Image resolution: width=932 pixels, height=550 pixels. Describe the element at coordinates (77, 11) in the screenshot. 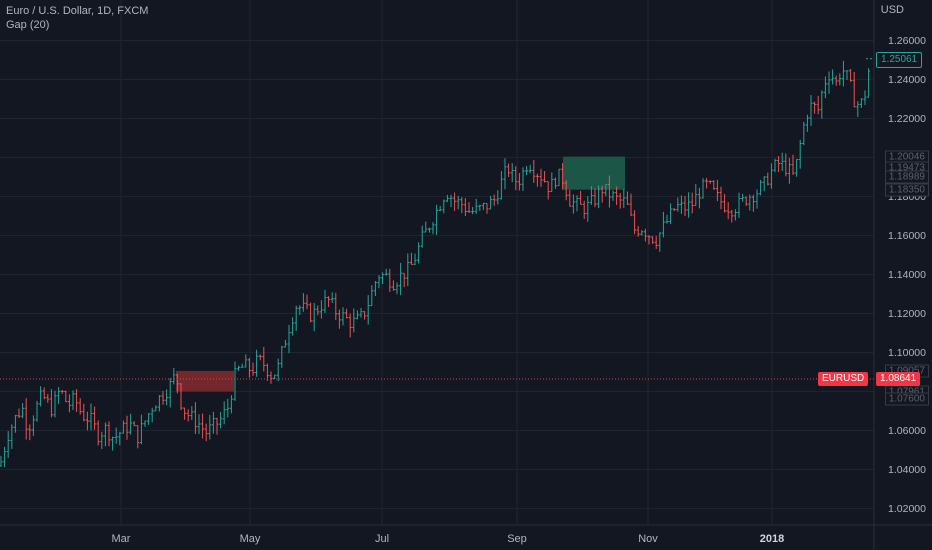

I see `symbol-title: Euro / U.S. Dollar, 1D, FXCM` at that location.